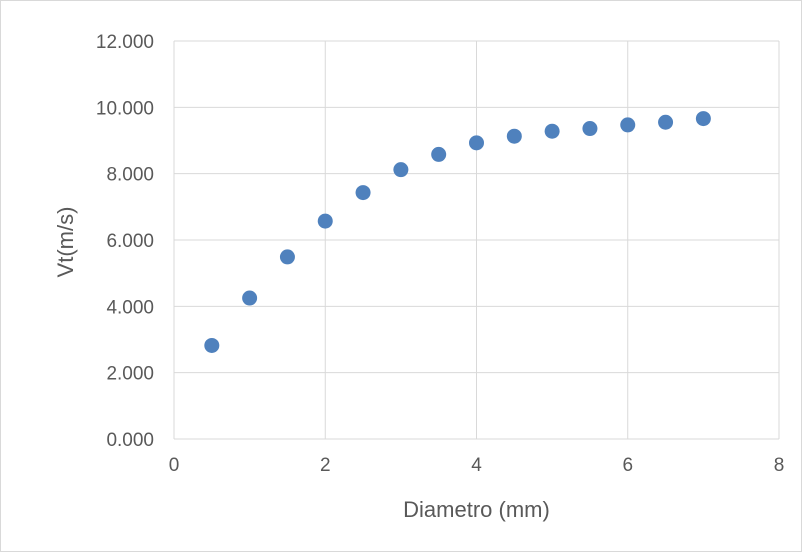  What do you see at coordinates (779, 465) in the screenshot?
I see `x-tick-label: 8` at bounding box center [779, 465].